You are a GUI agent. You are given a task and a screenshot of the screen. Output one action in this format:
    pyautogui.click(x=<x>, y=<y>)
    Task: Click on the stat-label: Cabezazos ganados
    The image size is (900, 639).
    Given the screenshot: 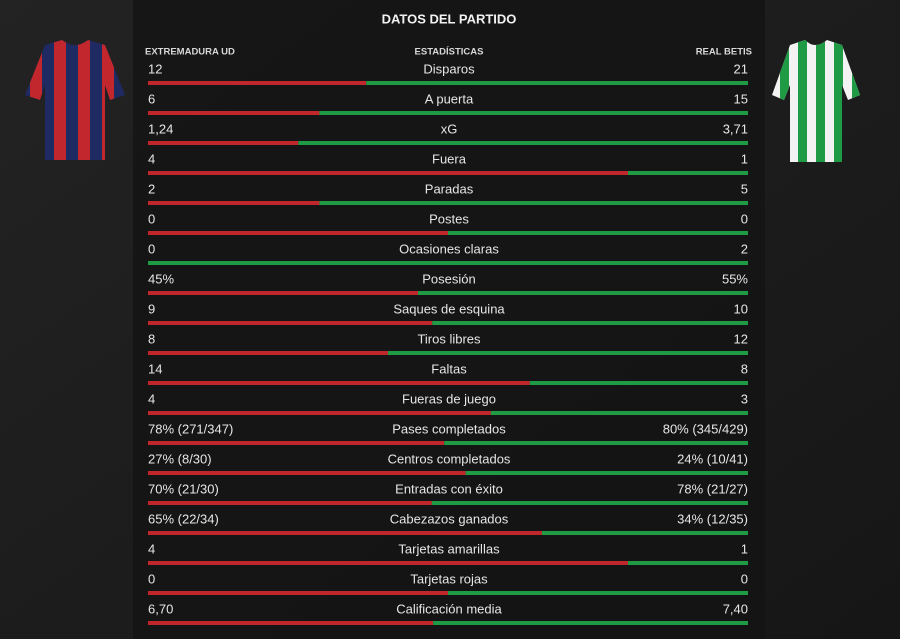 What is the action you would take?
    pyautogui.click(x=449, y=518)
    